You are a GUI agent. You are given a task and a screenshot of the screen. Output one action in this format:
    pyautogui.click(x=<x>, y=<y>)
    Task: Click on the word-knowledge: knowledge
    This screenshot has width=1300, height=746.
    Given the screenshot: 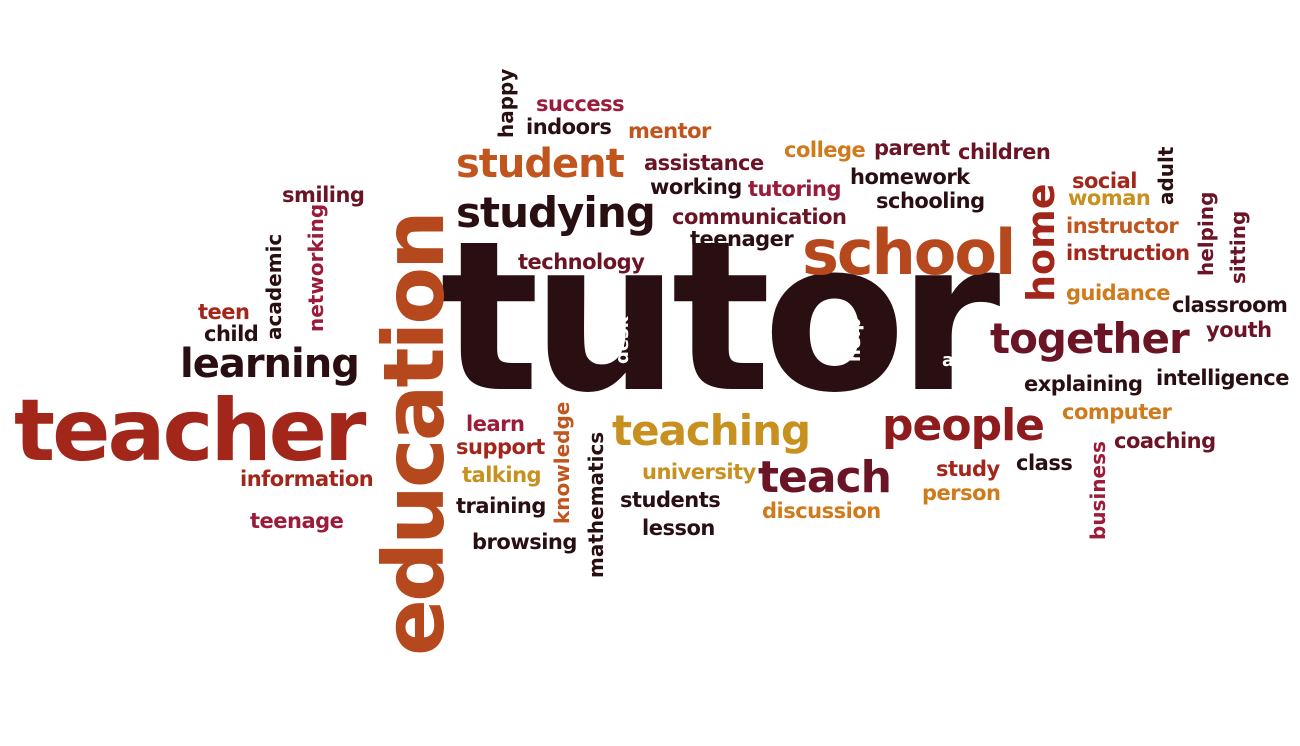 What is the action you would take?
    pyautogui.click(x=562, y=462)
    